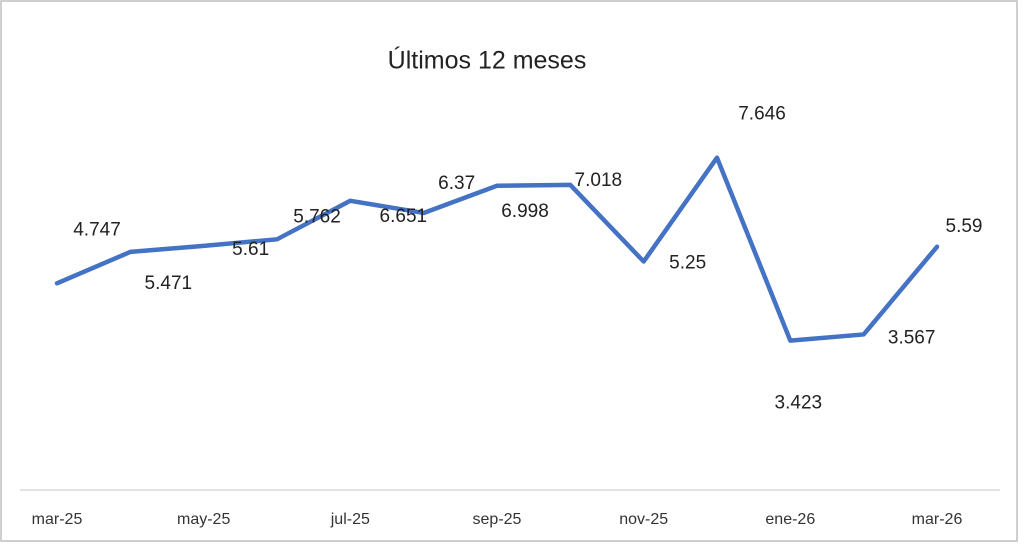 This screenshot has width=1024, height=546. Describe the element at coordinates (643, 519) in the screenshot. I see `x-tick-label: nov-25` at that location.